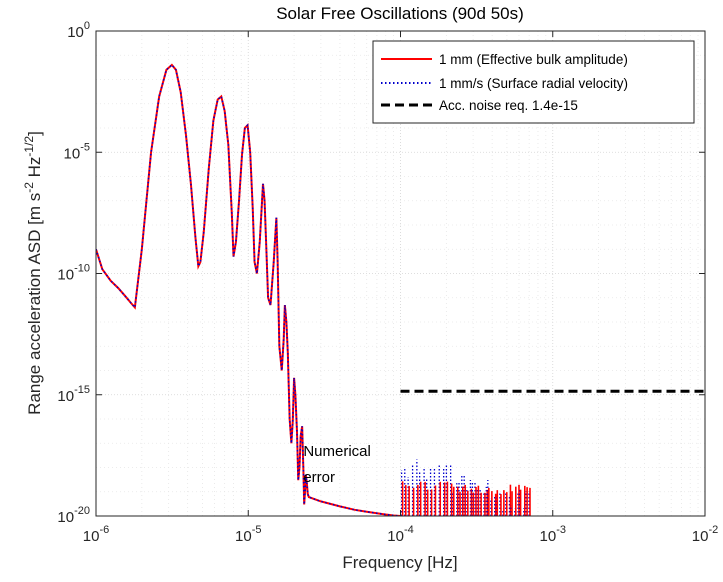  What do you see at coordinates (508, 105) in the screenshot?
I see `legend-label-noise-requirement: Acc. noise req. 1.4e-15` at bounding box center [508, 105].